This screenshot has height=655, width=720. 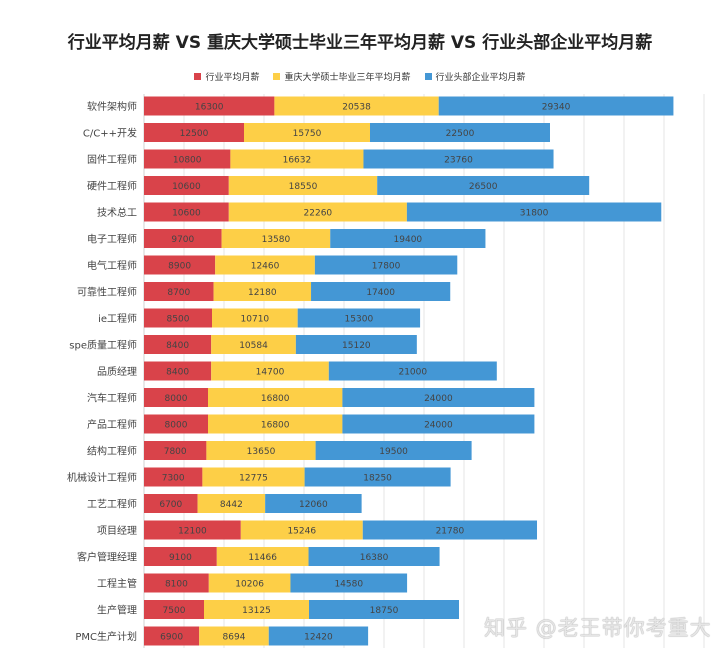 I want to click on data-label: 12420, so click(x=318, y=638).